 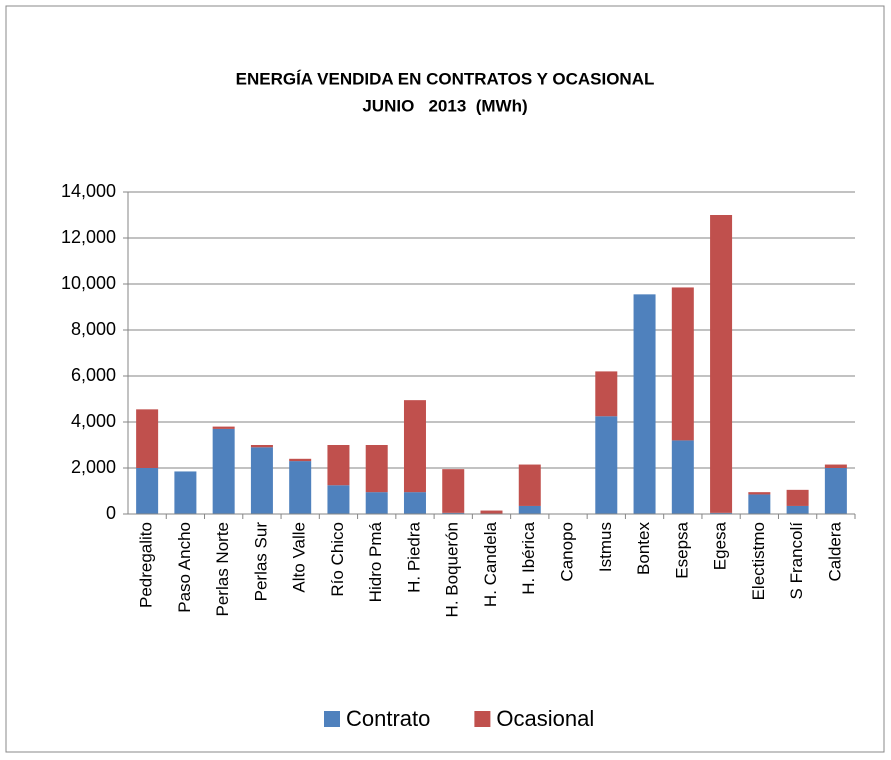 What do you see at coordinates (375, 561) in the screenshot?
I see `x-tick-label: Hidro Pmá` at bounding box center [375, 561].